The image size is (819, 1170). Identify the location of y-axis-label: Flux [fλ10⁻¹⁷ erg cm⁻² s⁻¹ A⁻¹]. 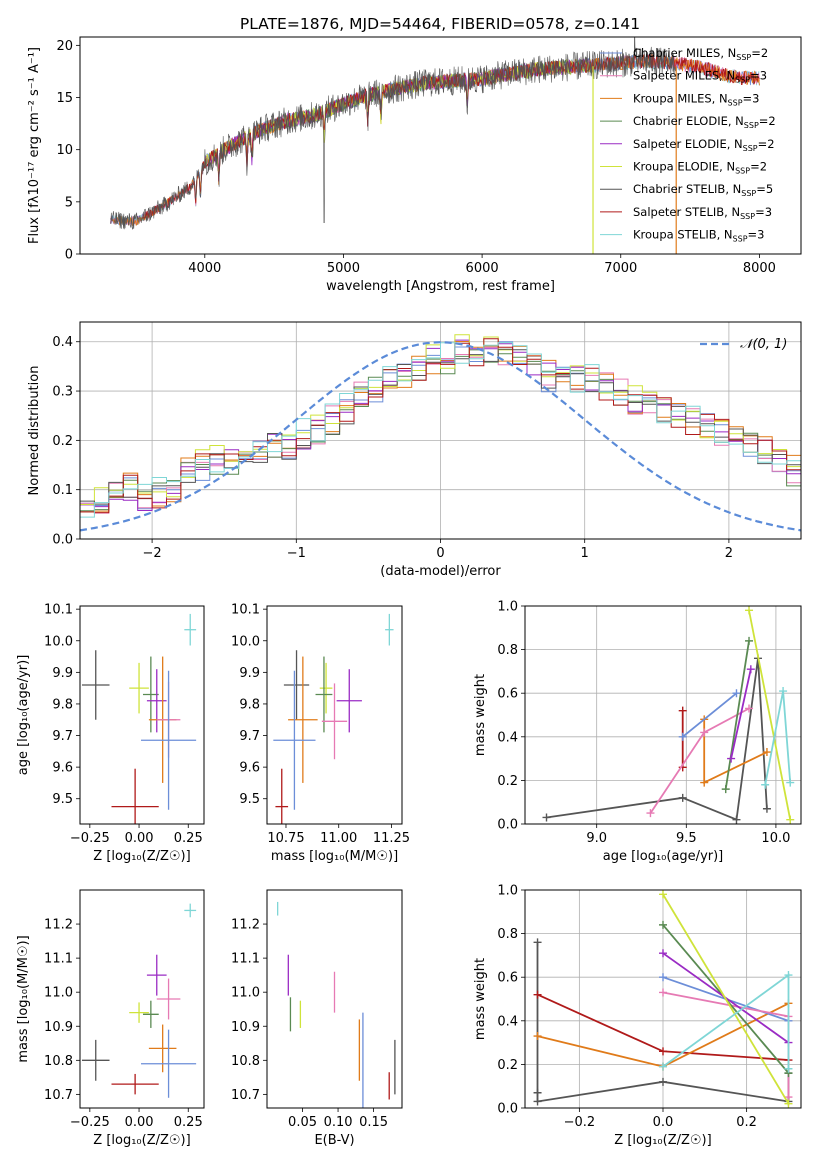
(34, 145).